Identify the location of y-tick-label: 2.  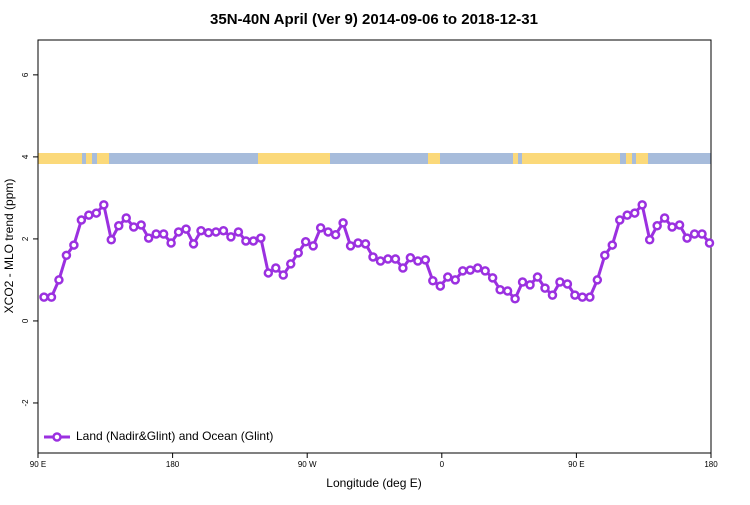
(25, 238).